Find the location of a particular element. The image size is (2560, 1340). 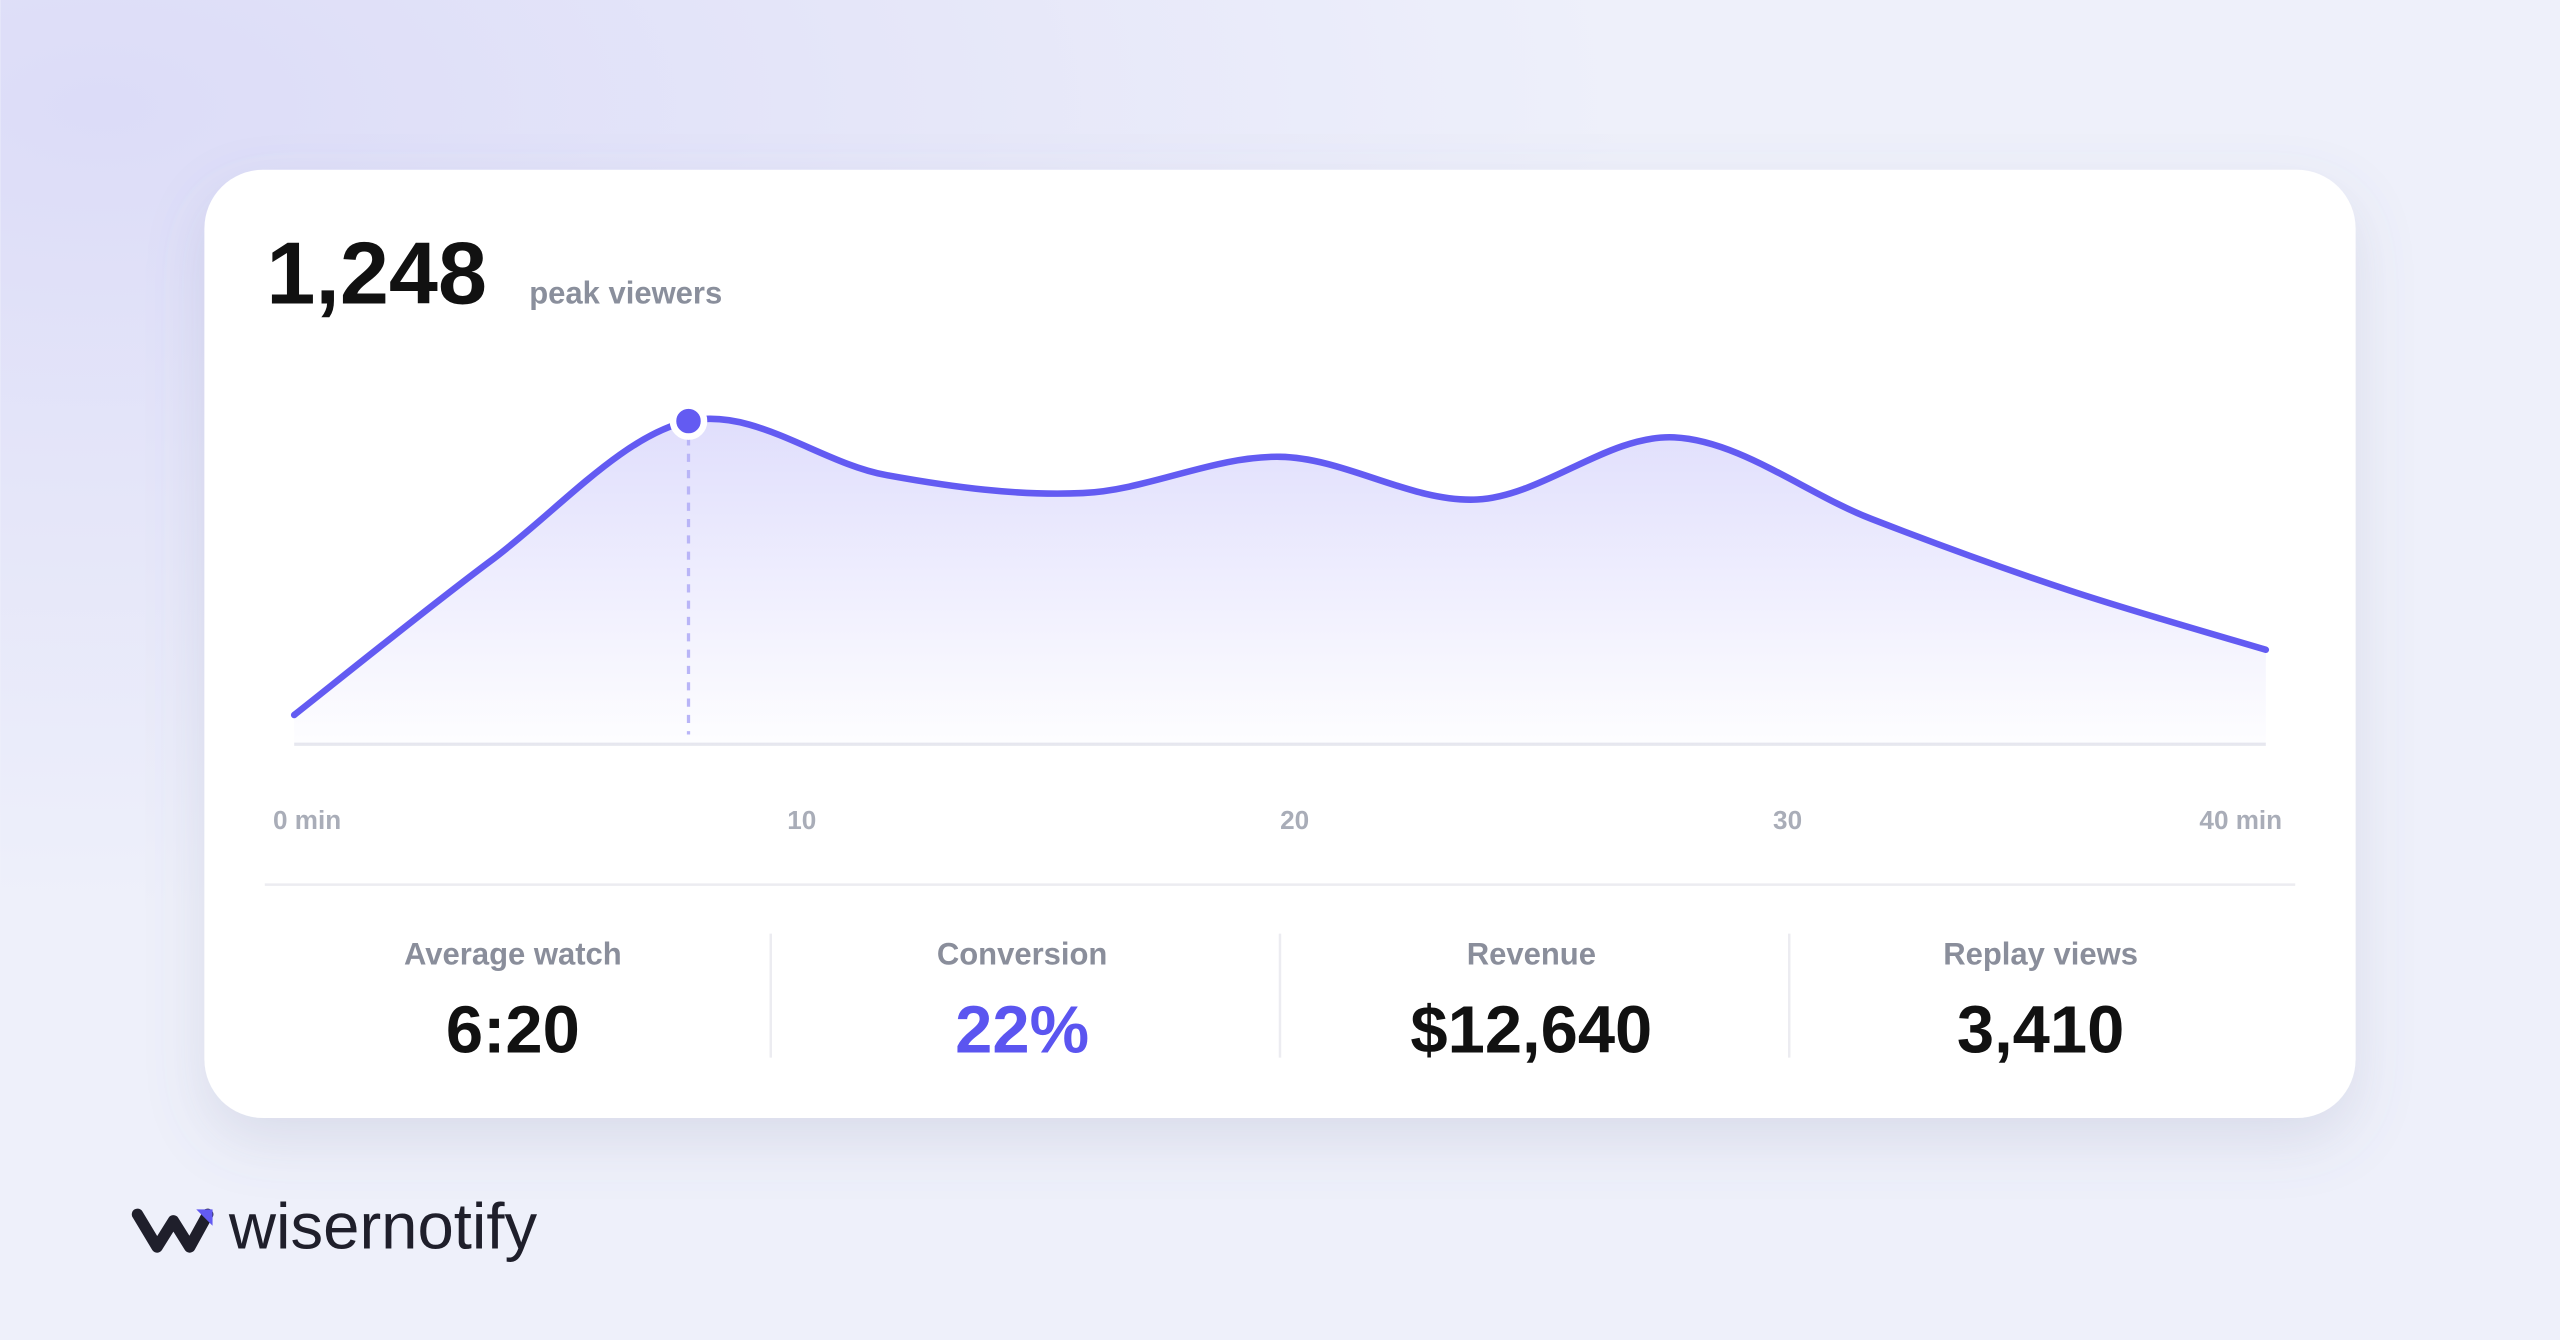

stat-value: 3,410 is located at coordinates (2040, 1030).